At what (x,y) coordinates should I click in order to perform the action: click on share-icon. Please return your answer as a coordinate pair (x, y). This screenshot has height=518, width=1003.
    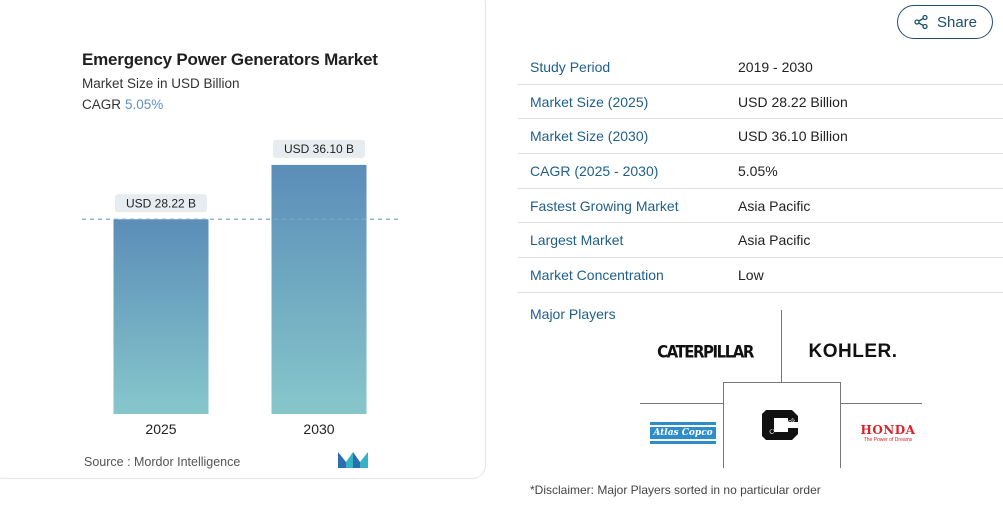
    Looking at the image, I should click on (921, 22).